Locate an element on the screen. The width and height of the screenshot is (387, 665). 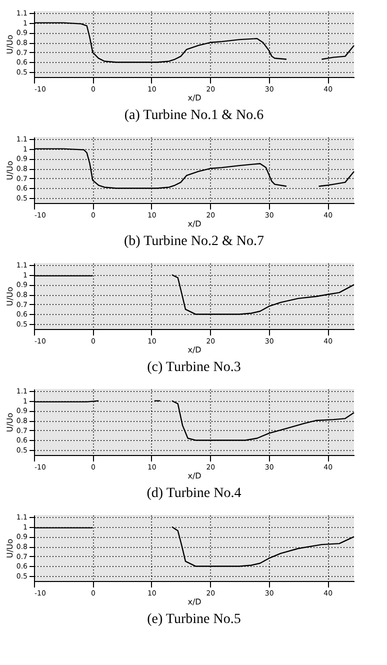
text: (d) Turbine No.4 is located at coordinates (194, 493).